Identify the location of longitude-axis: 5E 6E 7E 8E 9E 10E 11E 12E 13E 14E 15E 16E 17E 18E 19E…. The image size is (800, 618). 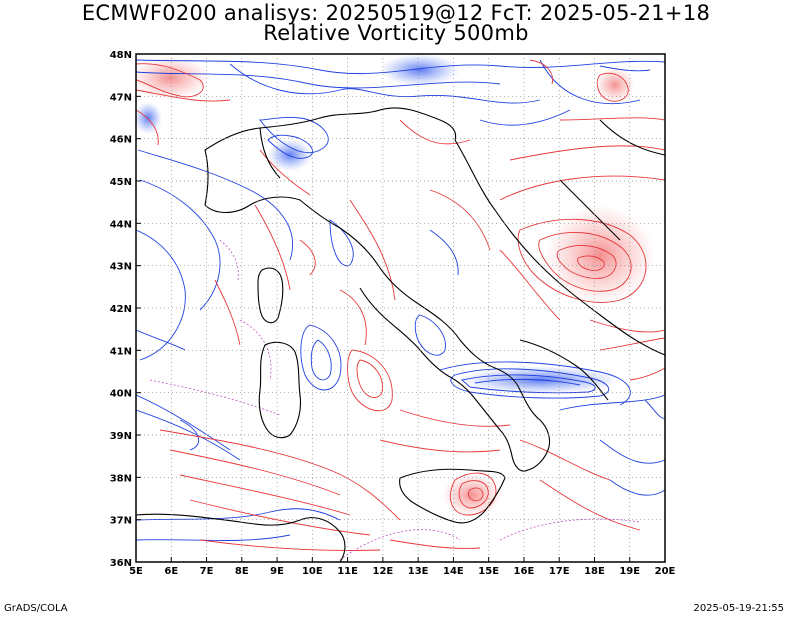
(402, 567).